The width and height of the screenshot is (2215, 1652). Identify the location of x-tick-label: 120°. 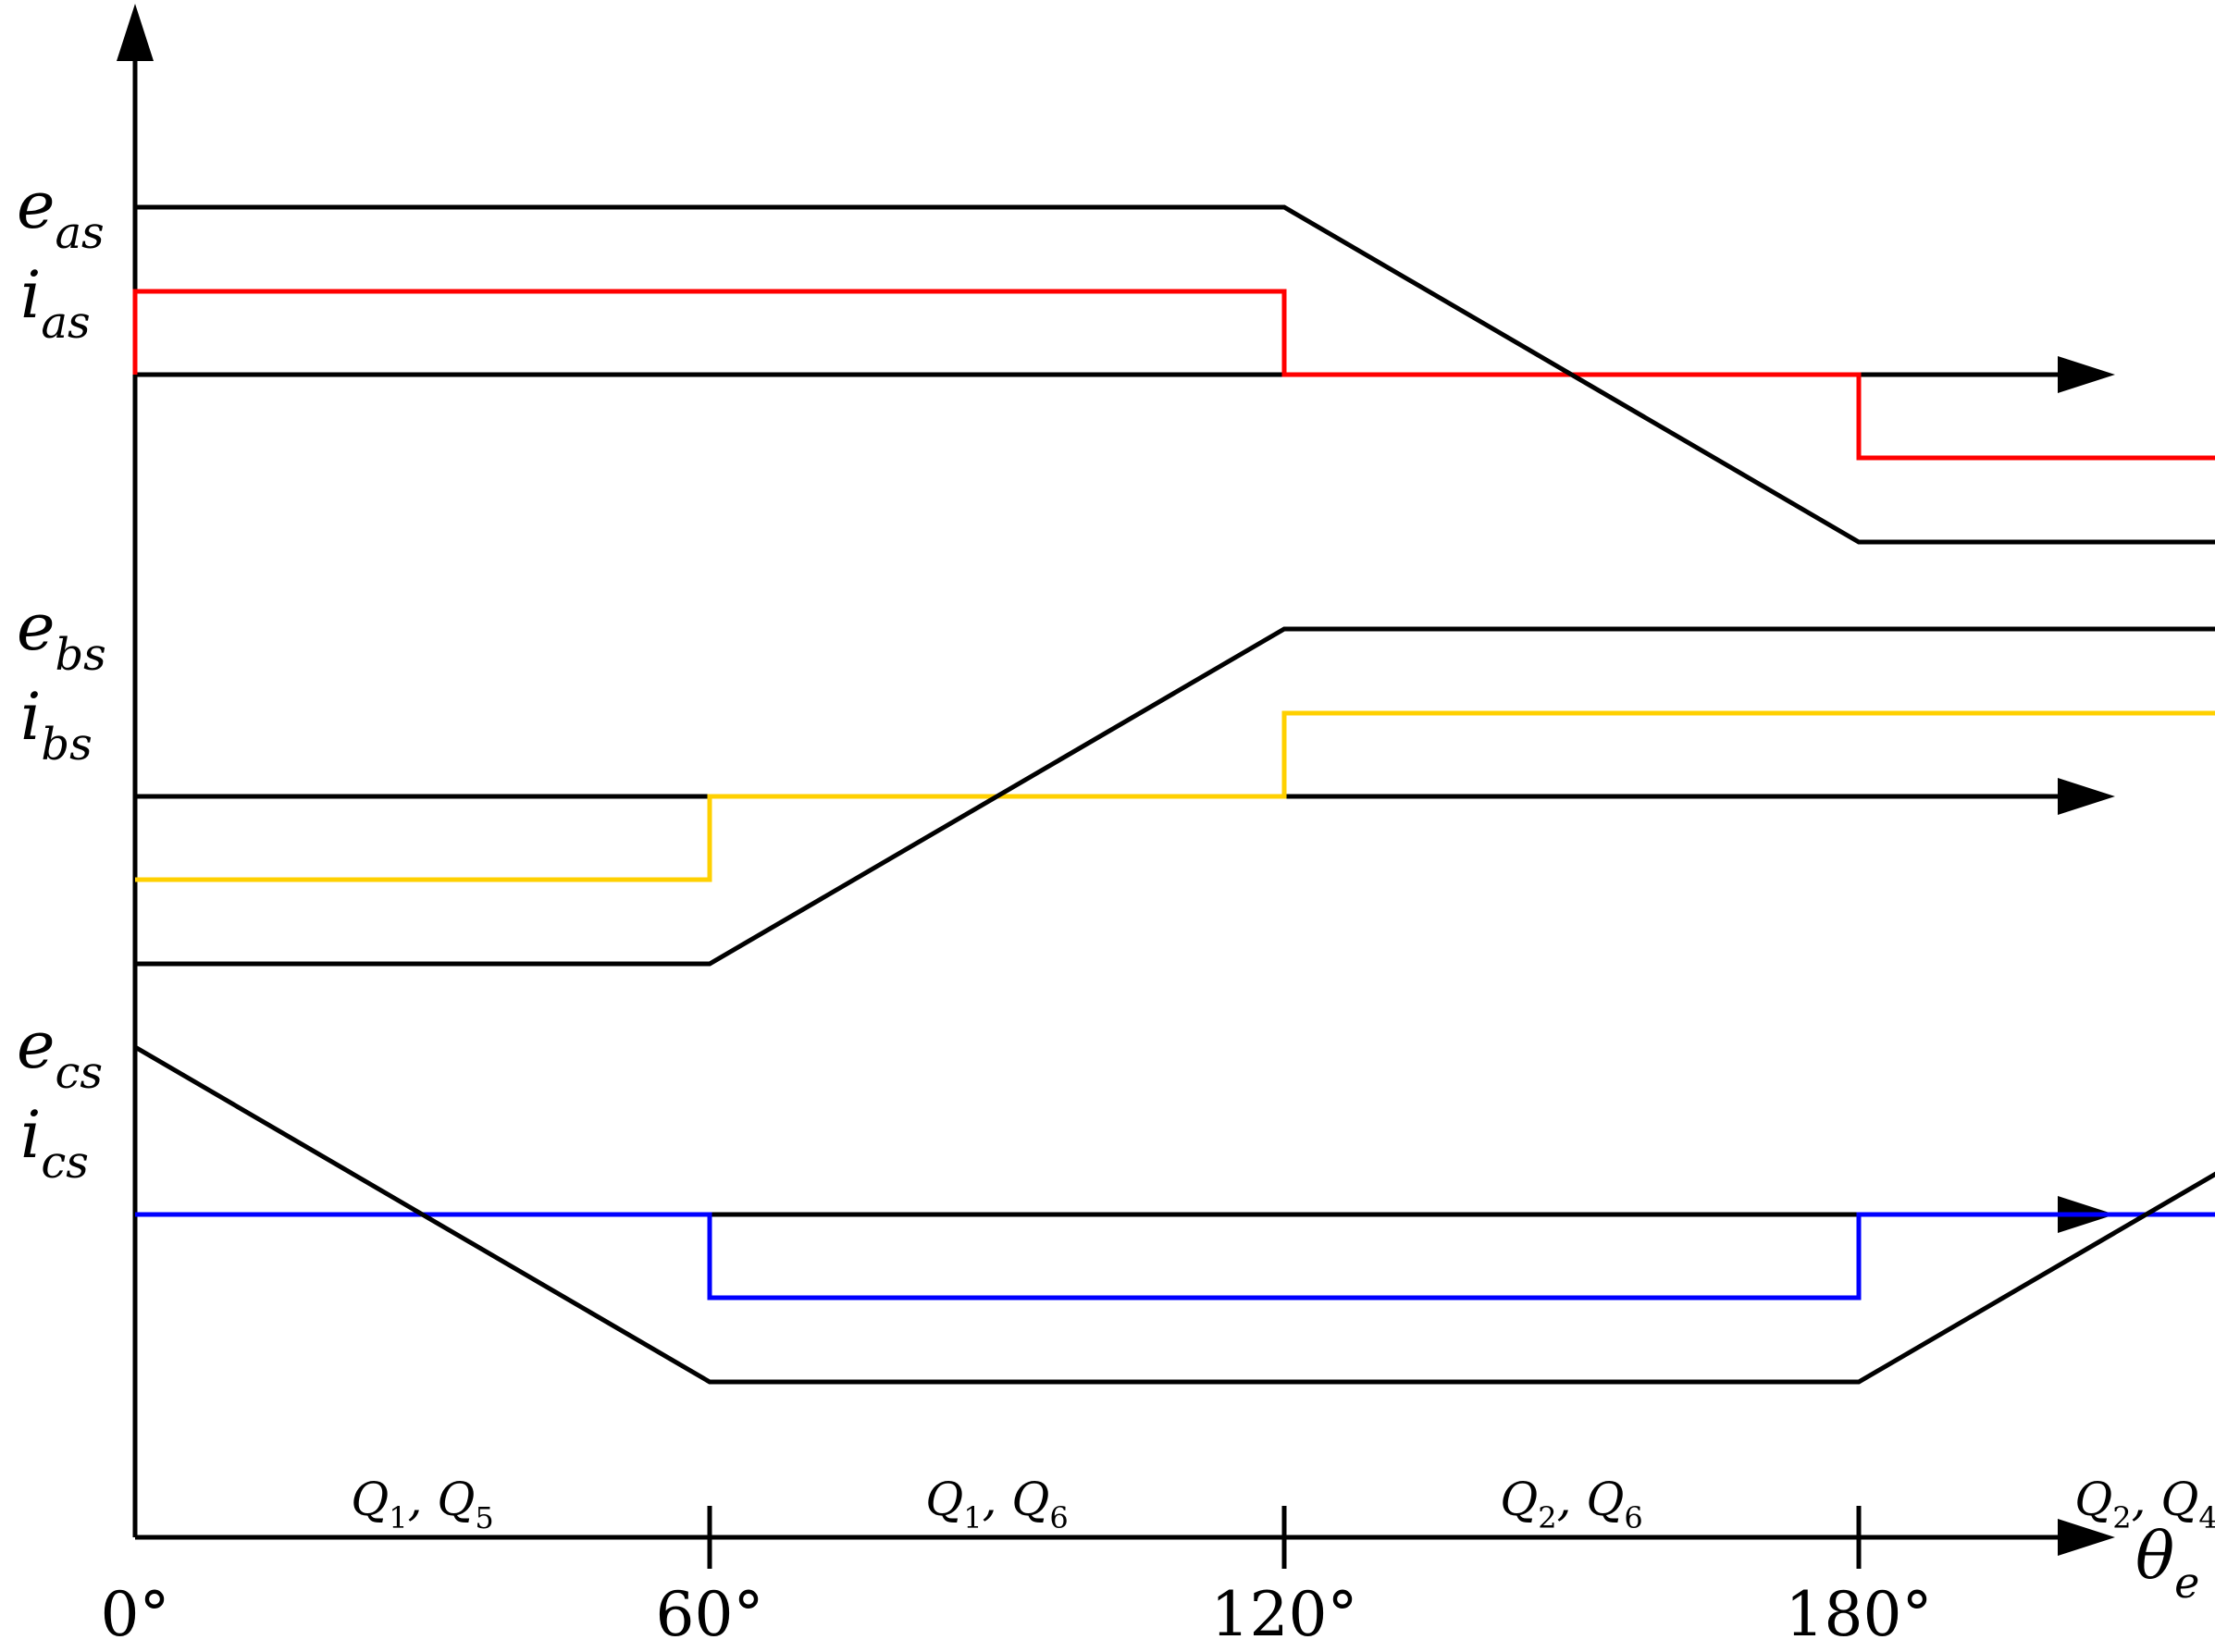
(1284, 1613).